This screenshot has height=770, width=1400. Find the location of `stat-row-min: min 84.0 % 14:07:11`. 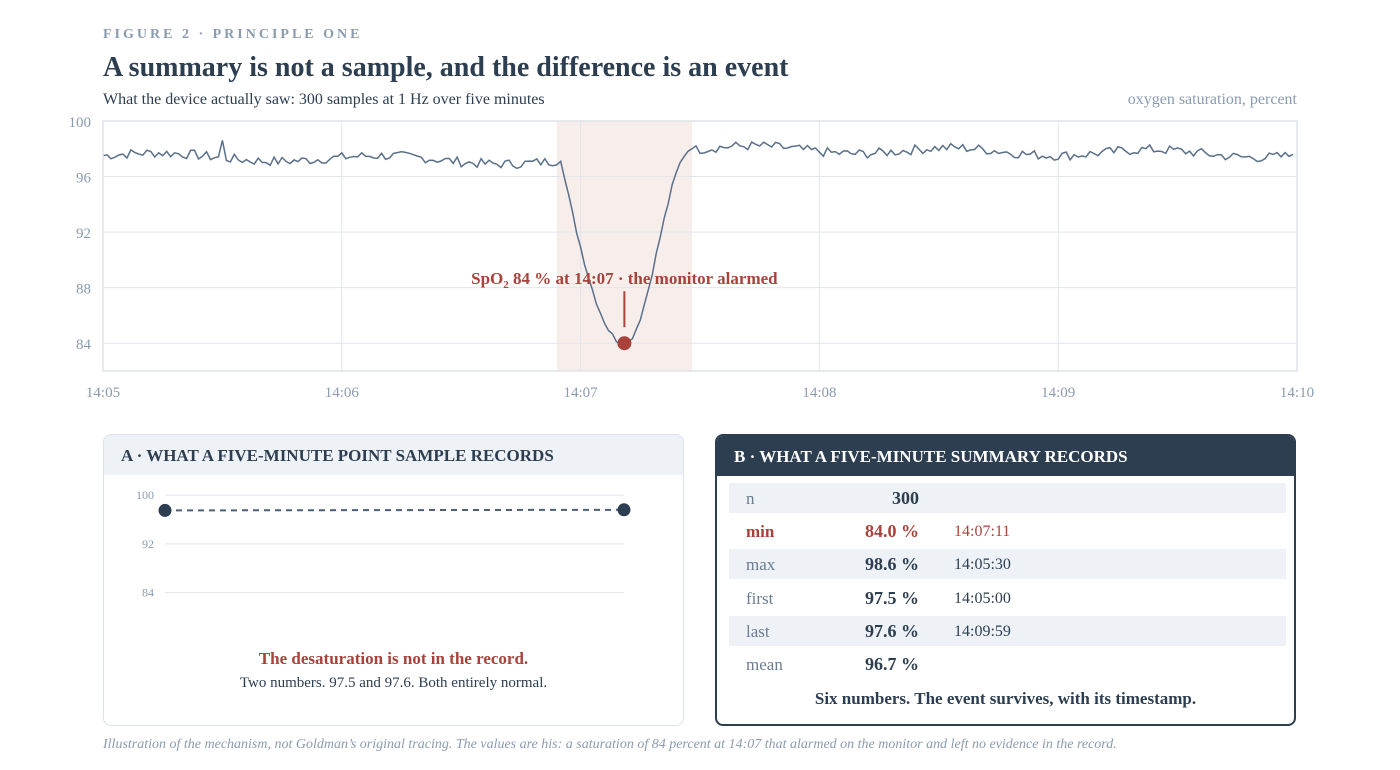

stat-row-min: min 84.0 % 14:07:11 is located at coordinates (1007, 531).